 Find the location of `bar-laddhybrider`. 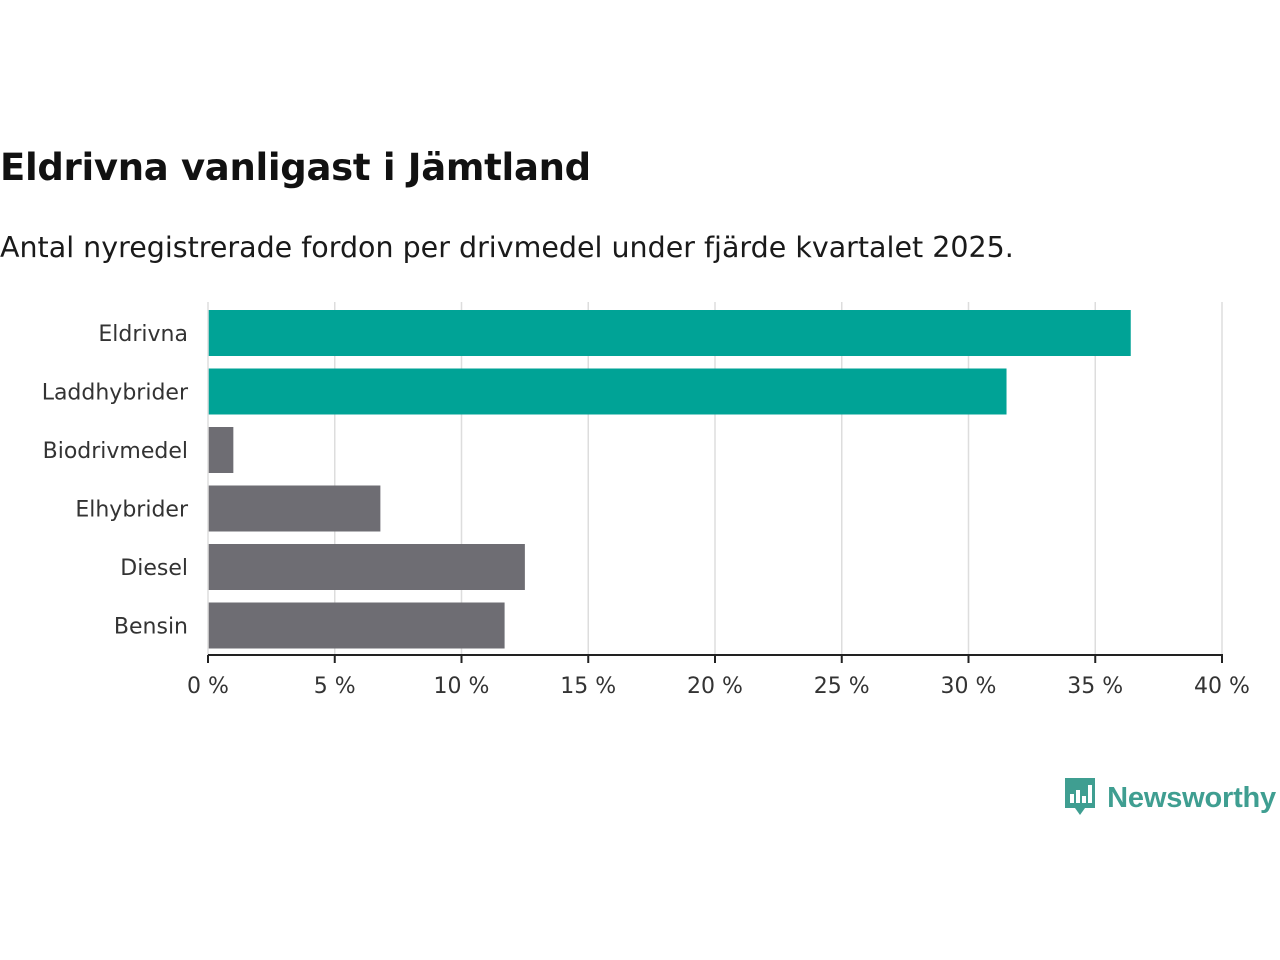

bar-laddhybrider is located at coordinates (607, 391).